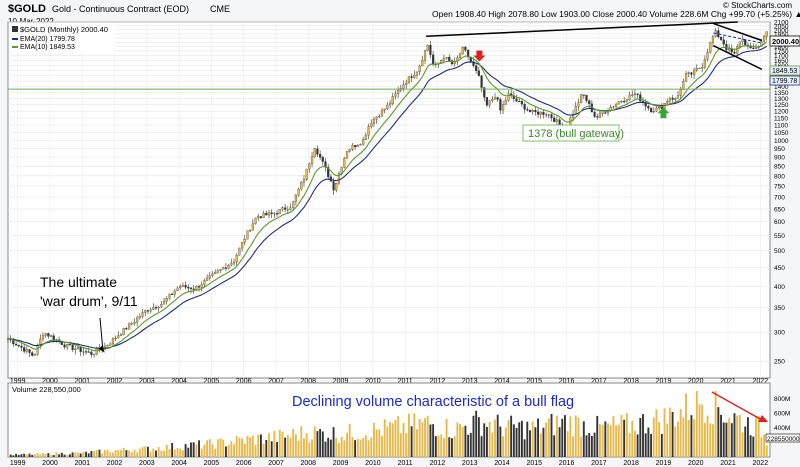  I want to click on ema10-badge, so click(784, 70).